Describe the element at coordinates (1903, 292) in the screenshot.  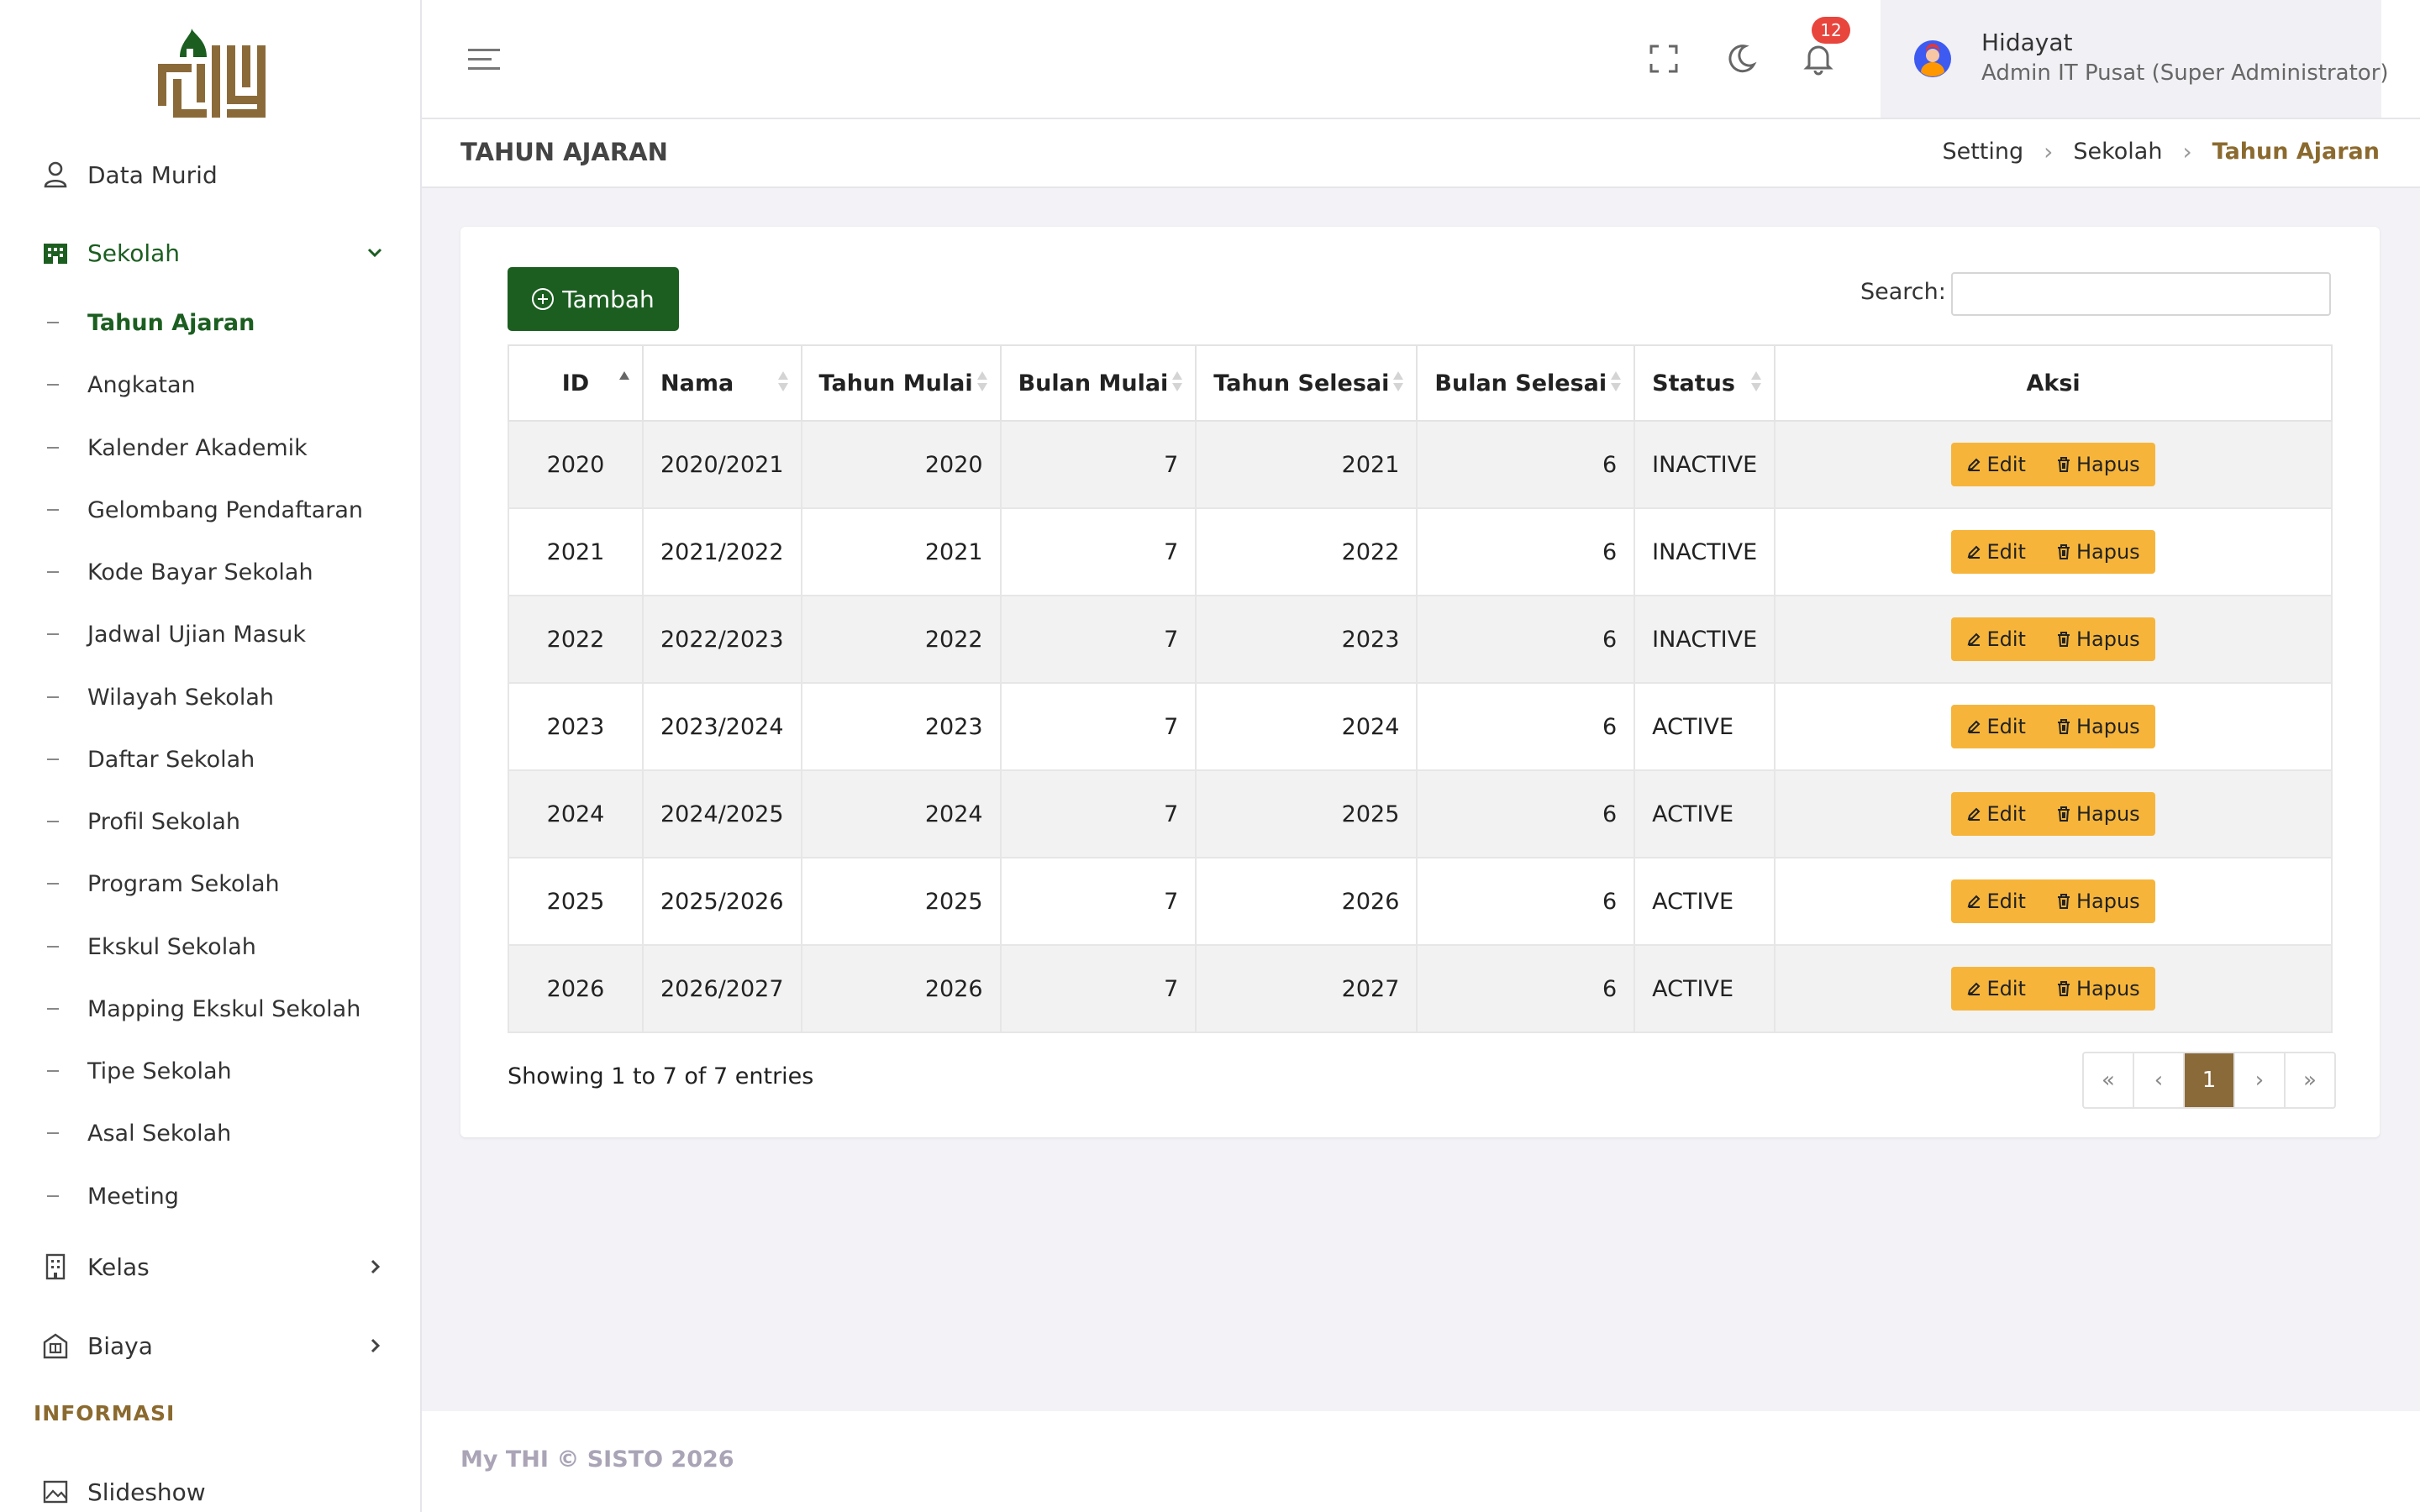
I see `search-label: Search:` at that location.